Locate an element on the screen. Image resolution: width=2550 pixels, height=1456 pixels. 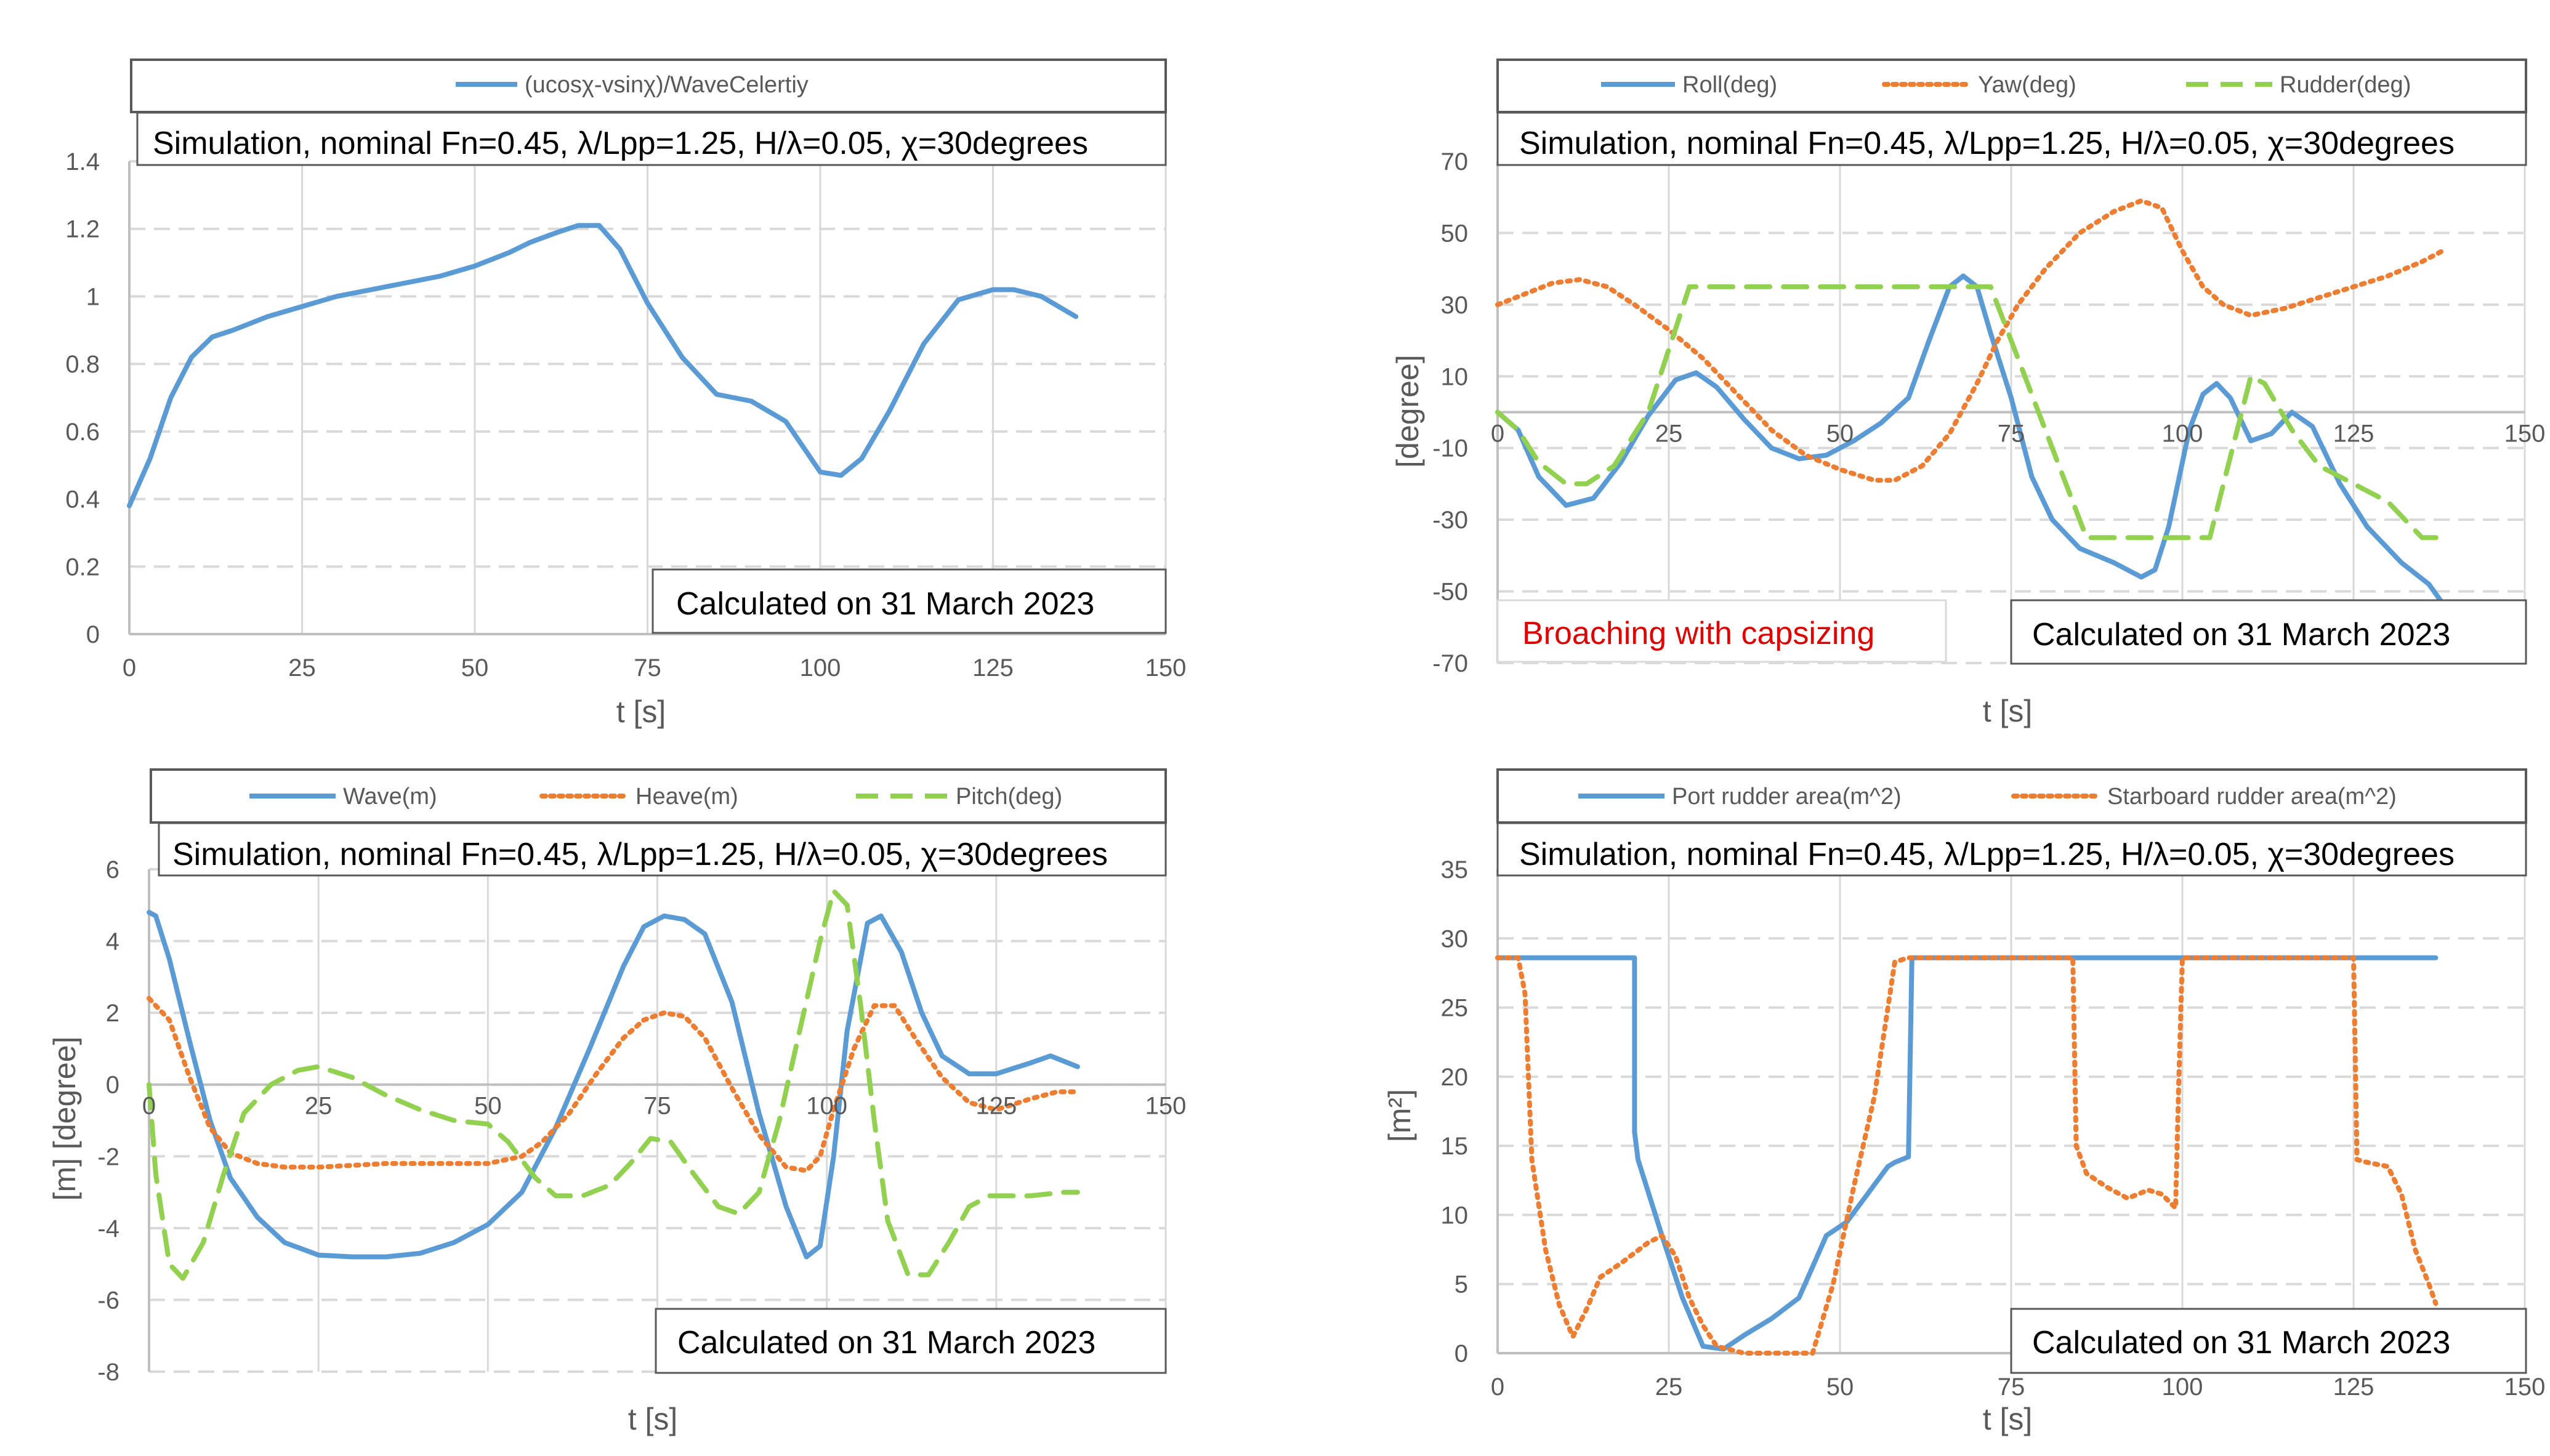
y-tick-label: 0.8 is located at coordinates (82, 364).